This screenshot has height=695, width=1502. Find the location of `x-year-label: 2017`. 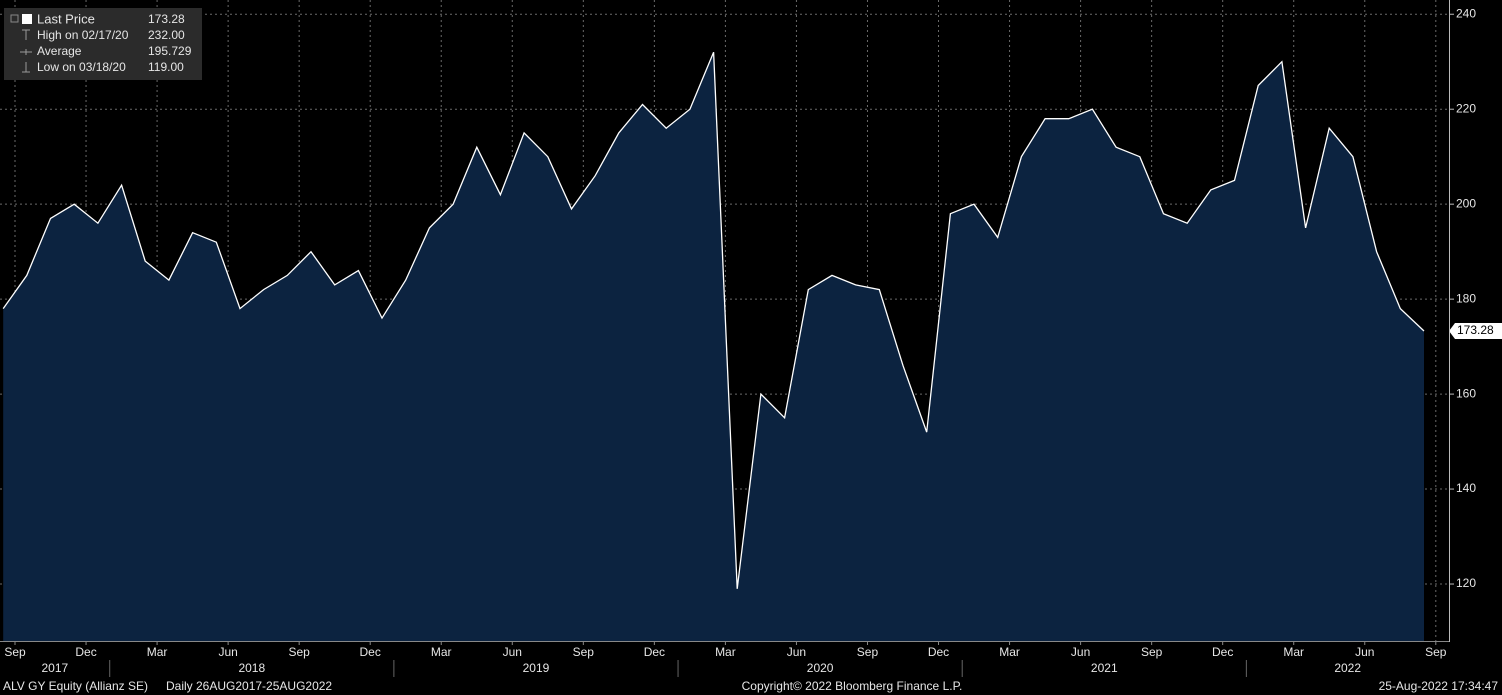

x-year-label: 2017 is located at coordinates (55, 668).